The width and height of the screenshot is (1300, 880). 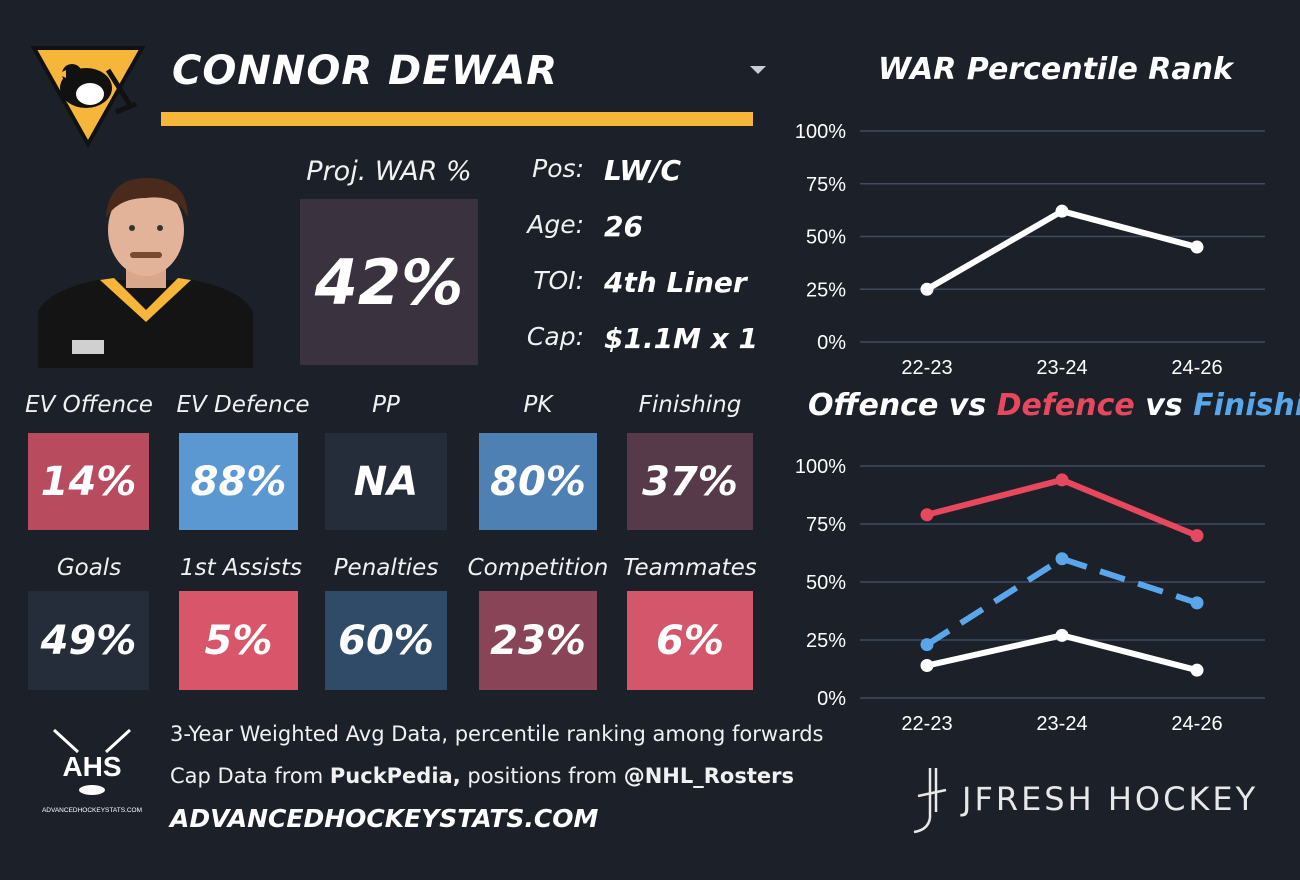 What do you see at coordinates (389, 171) in the screenshot?
I see `proj-war-label: Proj. WAR %` at bounding box center [389, 171].